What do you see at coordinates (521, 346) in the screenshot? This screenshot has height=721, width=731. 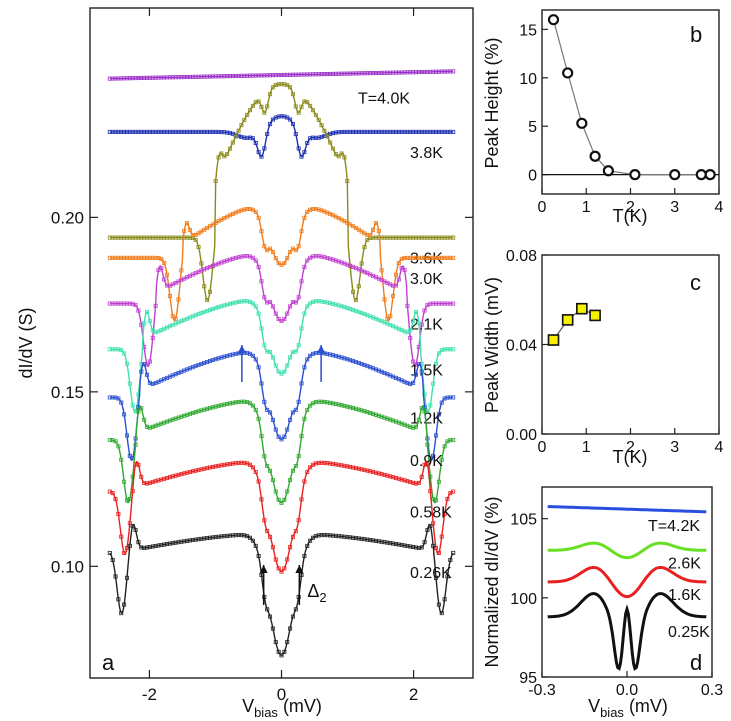 I see `panel-c-ytick-label: 0.04` at bounding box center [521, 346].